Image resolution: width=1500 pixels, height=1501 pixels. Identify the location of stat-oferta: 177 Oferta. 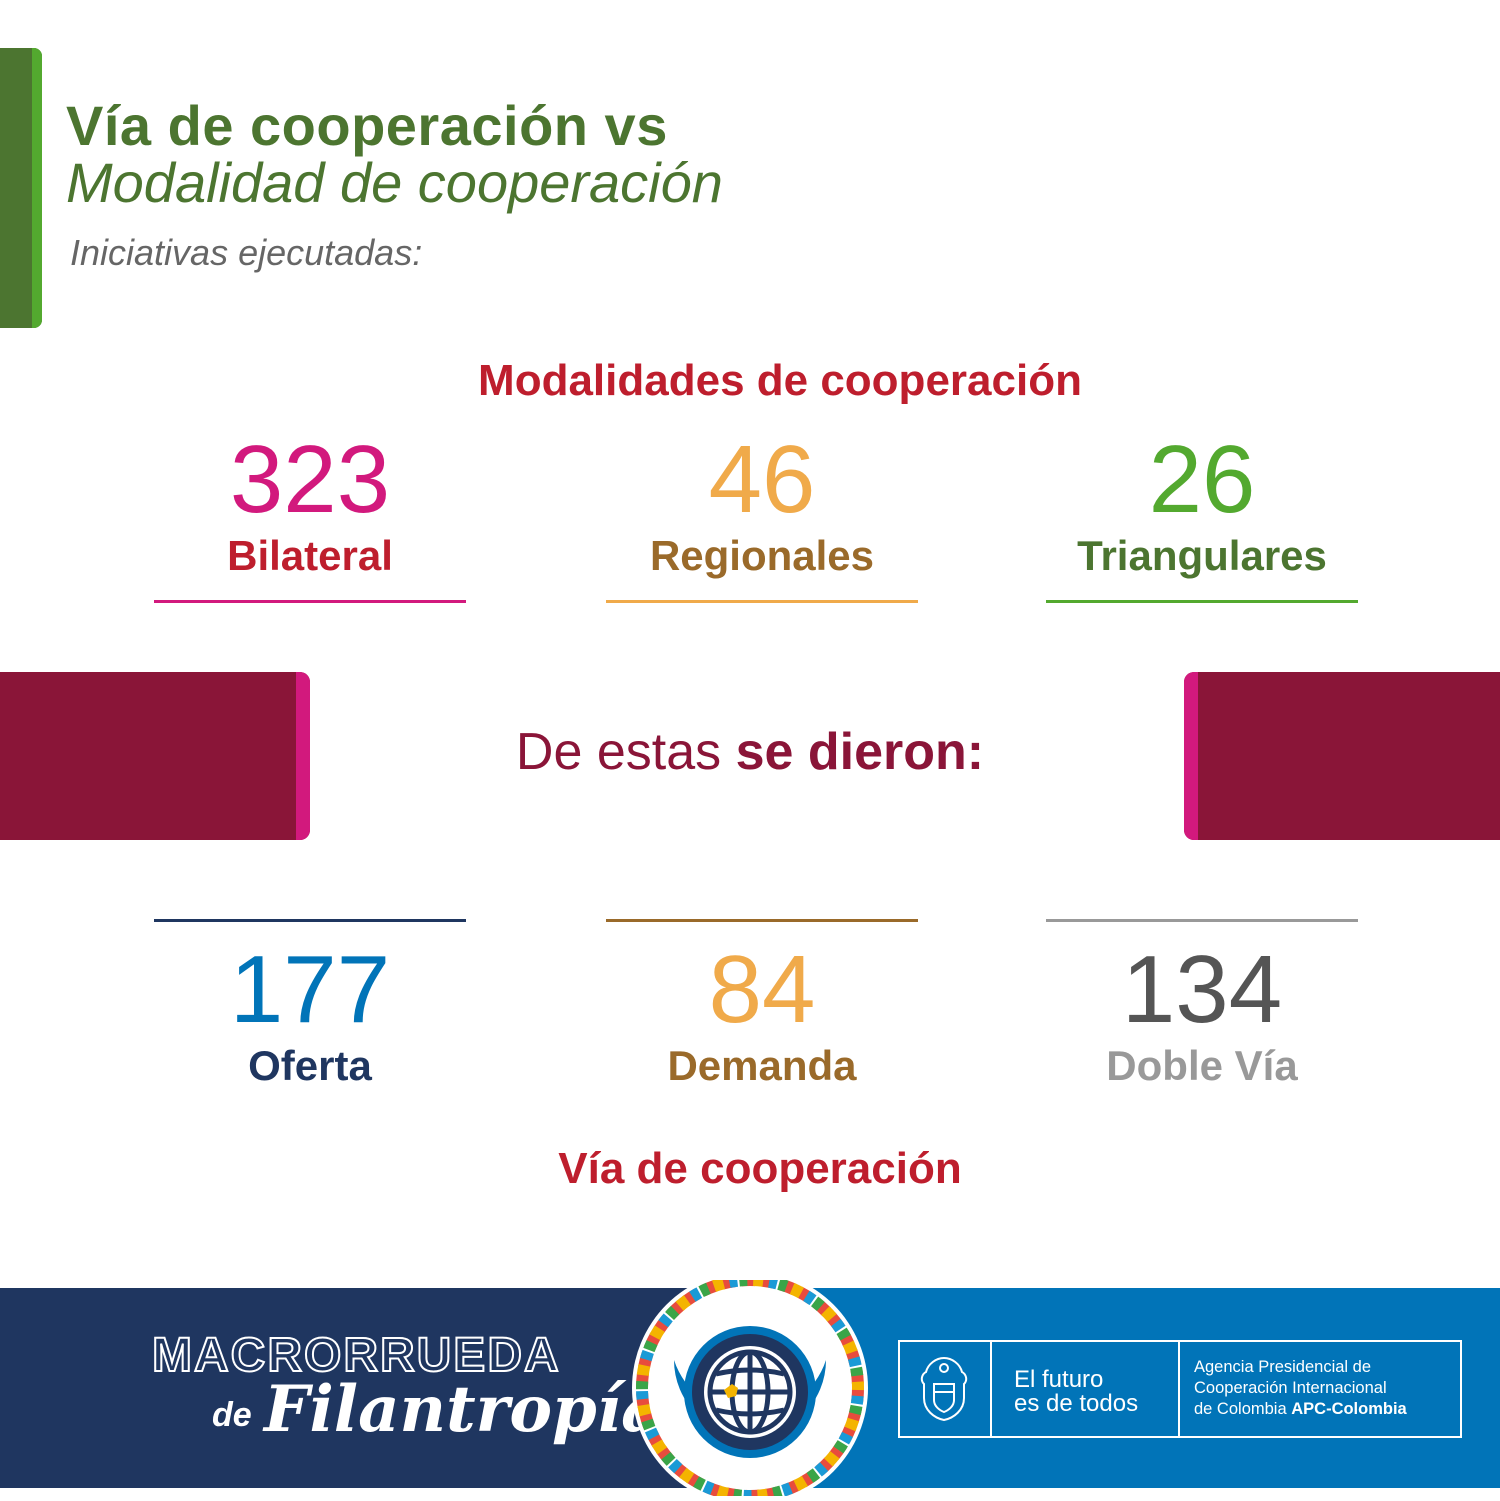
(310, 1004).